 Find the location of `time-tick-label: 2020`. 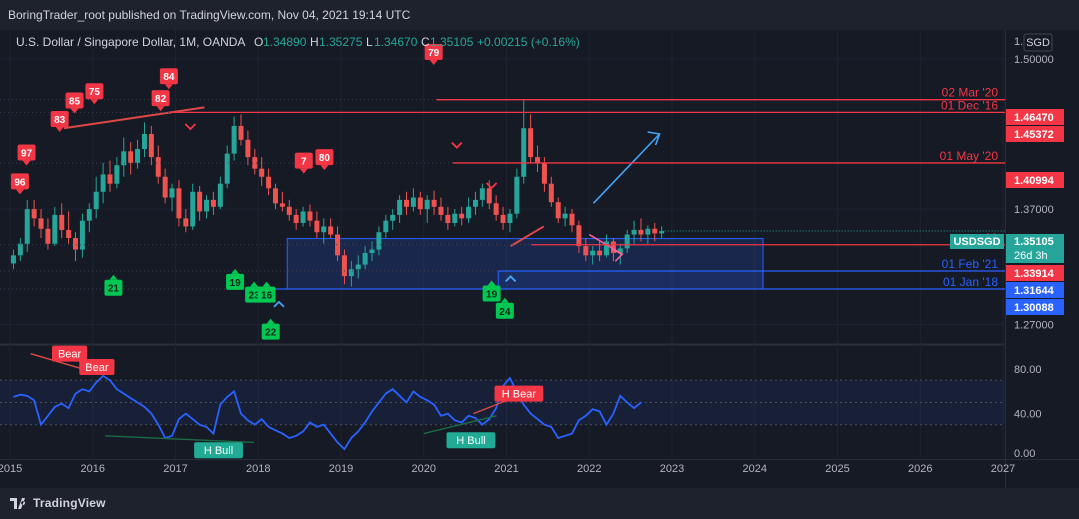

time-tick-label: 2020 is located at coordinates (424, 469).